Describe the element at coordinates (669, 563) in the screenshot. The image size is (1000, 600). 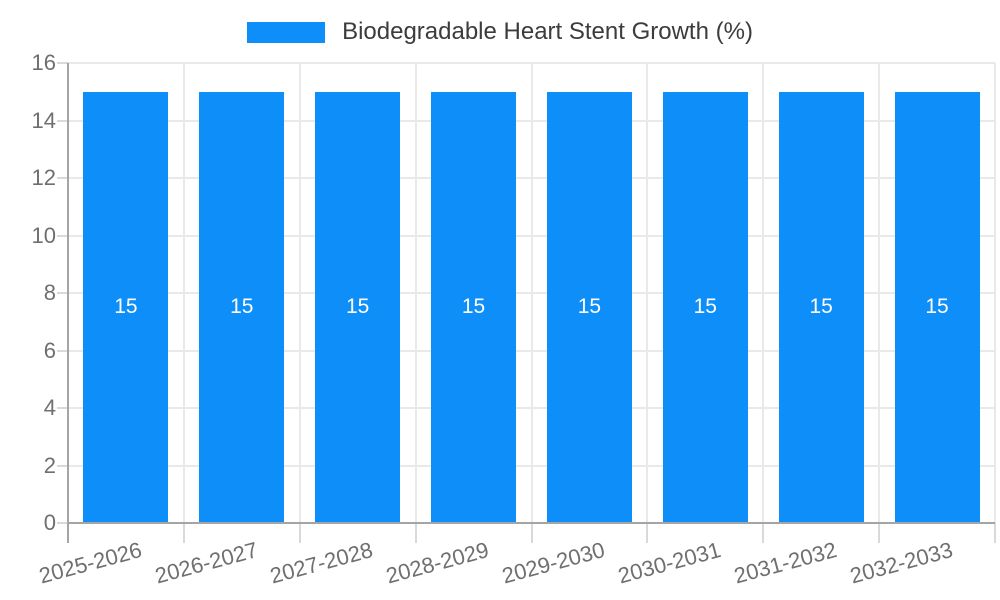
I see `x-tick-label: 2030-2031` at that location.